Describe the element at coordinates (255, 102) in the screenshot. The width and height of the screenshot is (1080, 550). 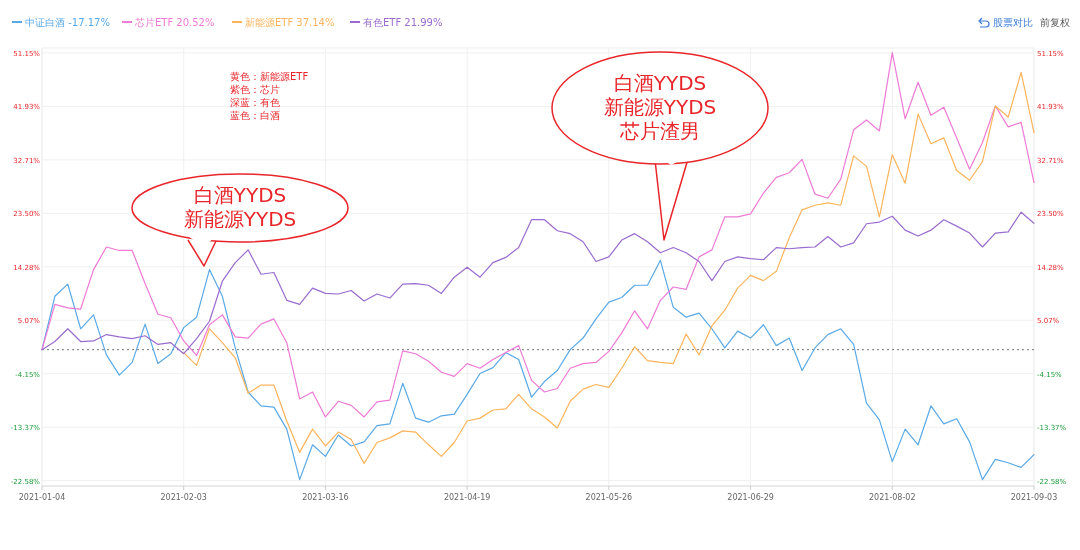
I see `annotation: 深蓝：有色` at that location.